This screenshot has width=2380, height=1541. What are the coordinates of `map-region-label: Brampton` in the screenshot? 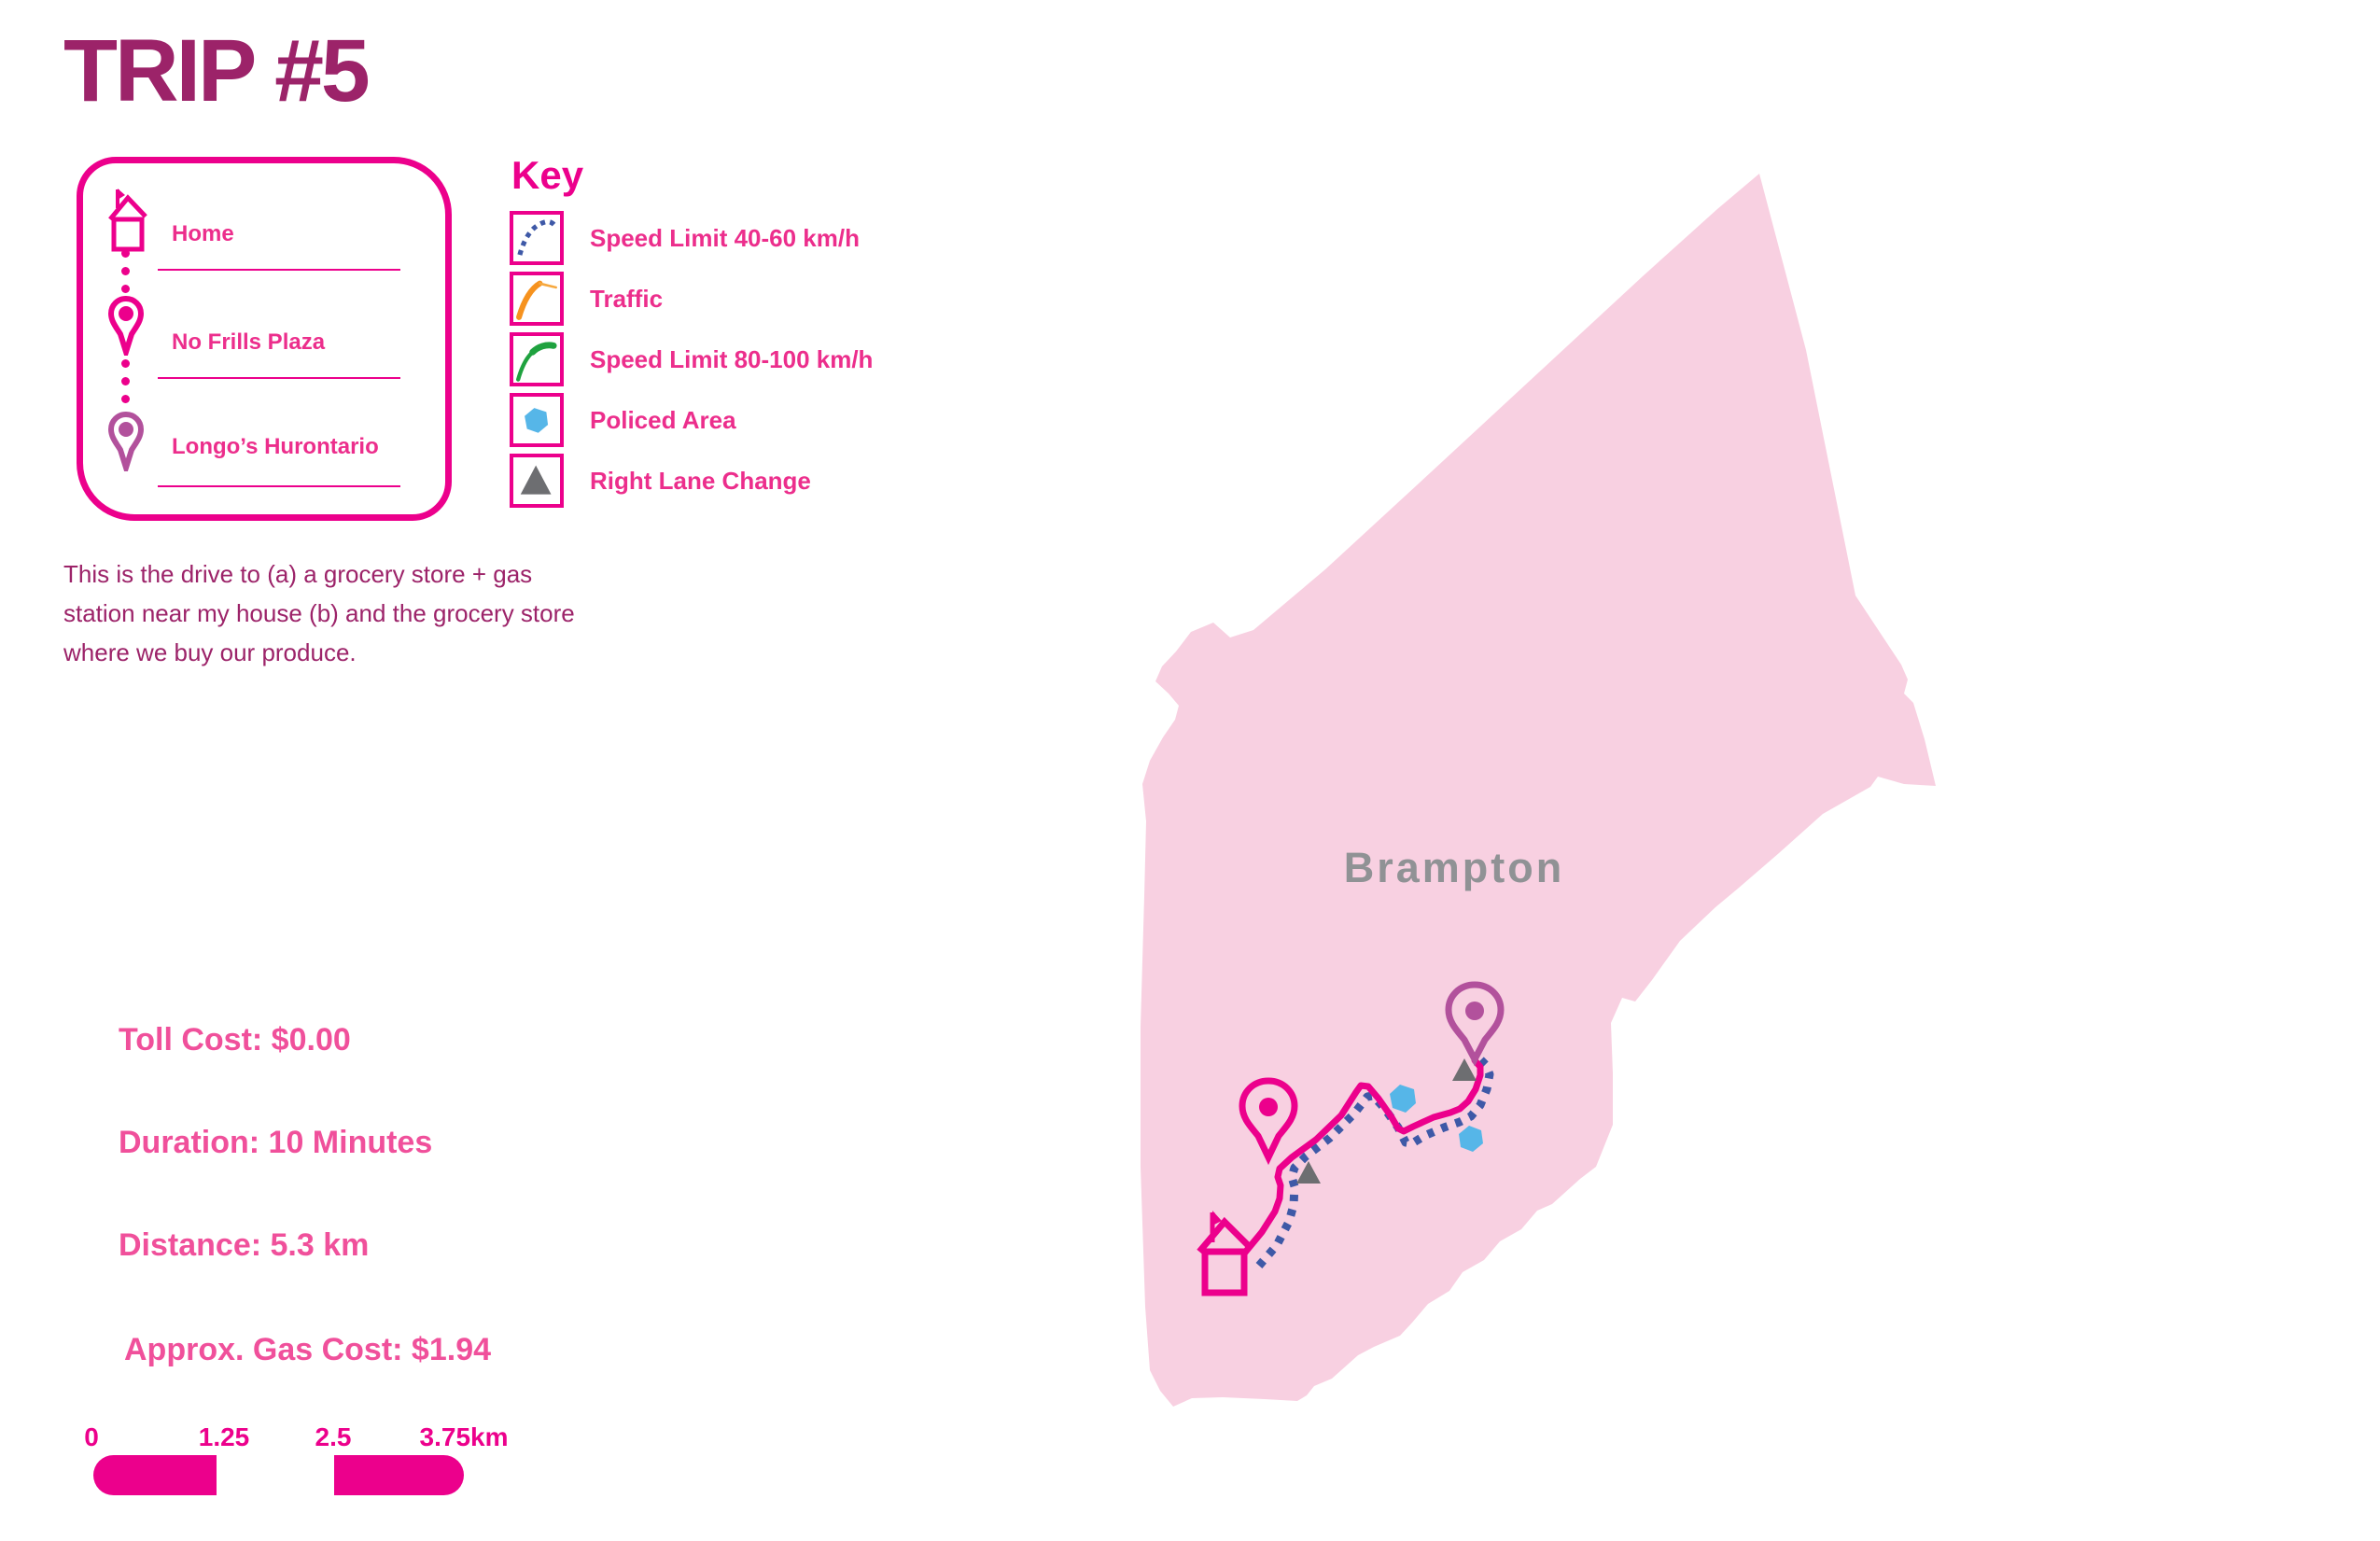 It's located at (1454, 867).